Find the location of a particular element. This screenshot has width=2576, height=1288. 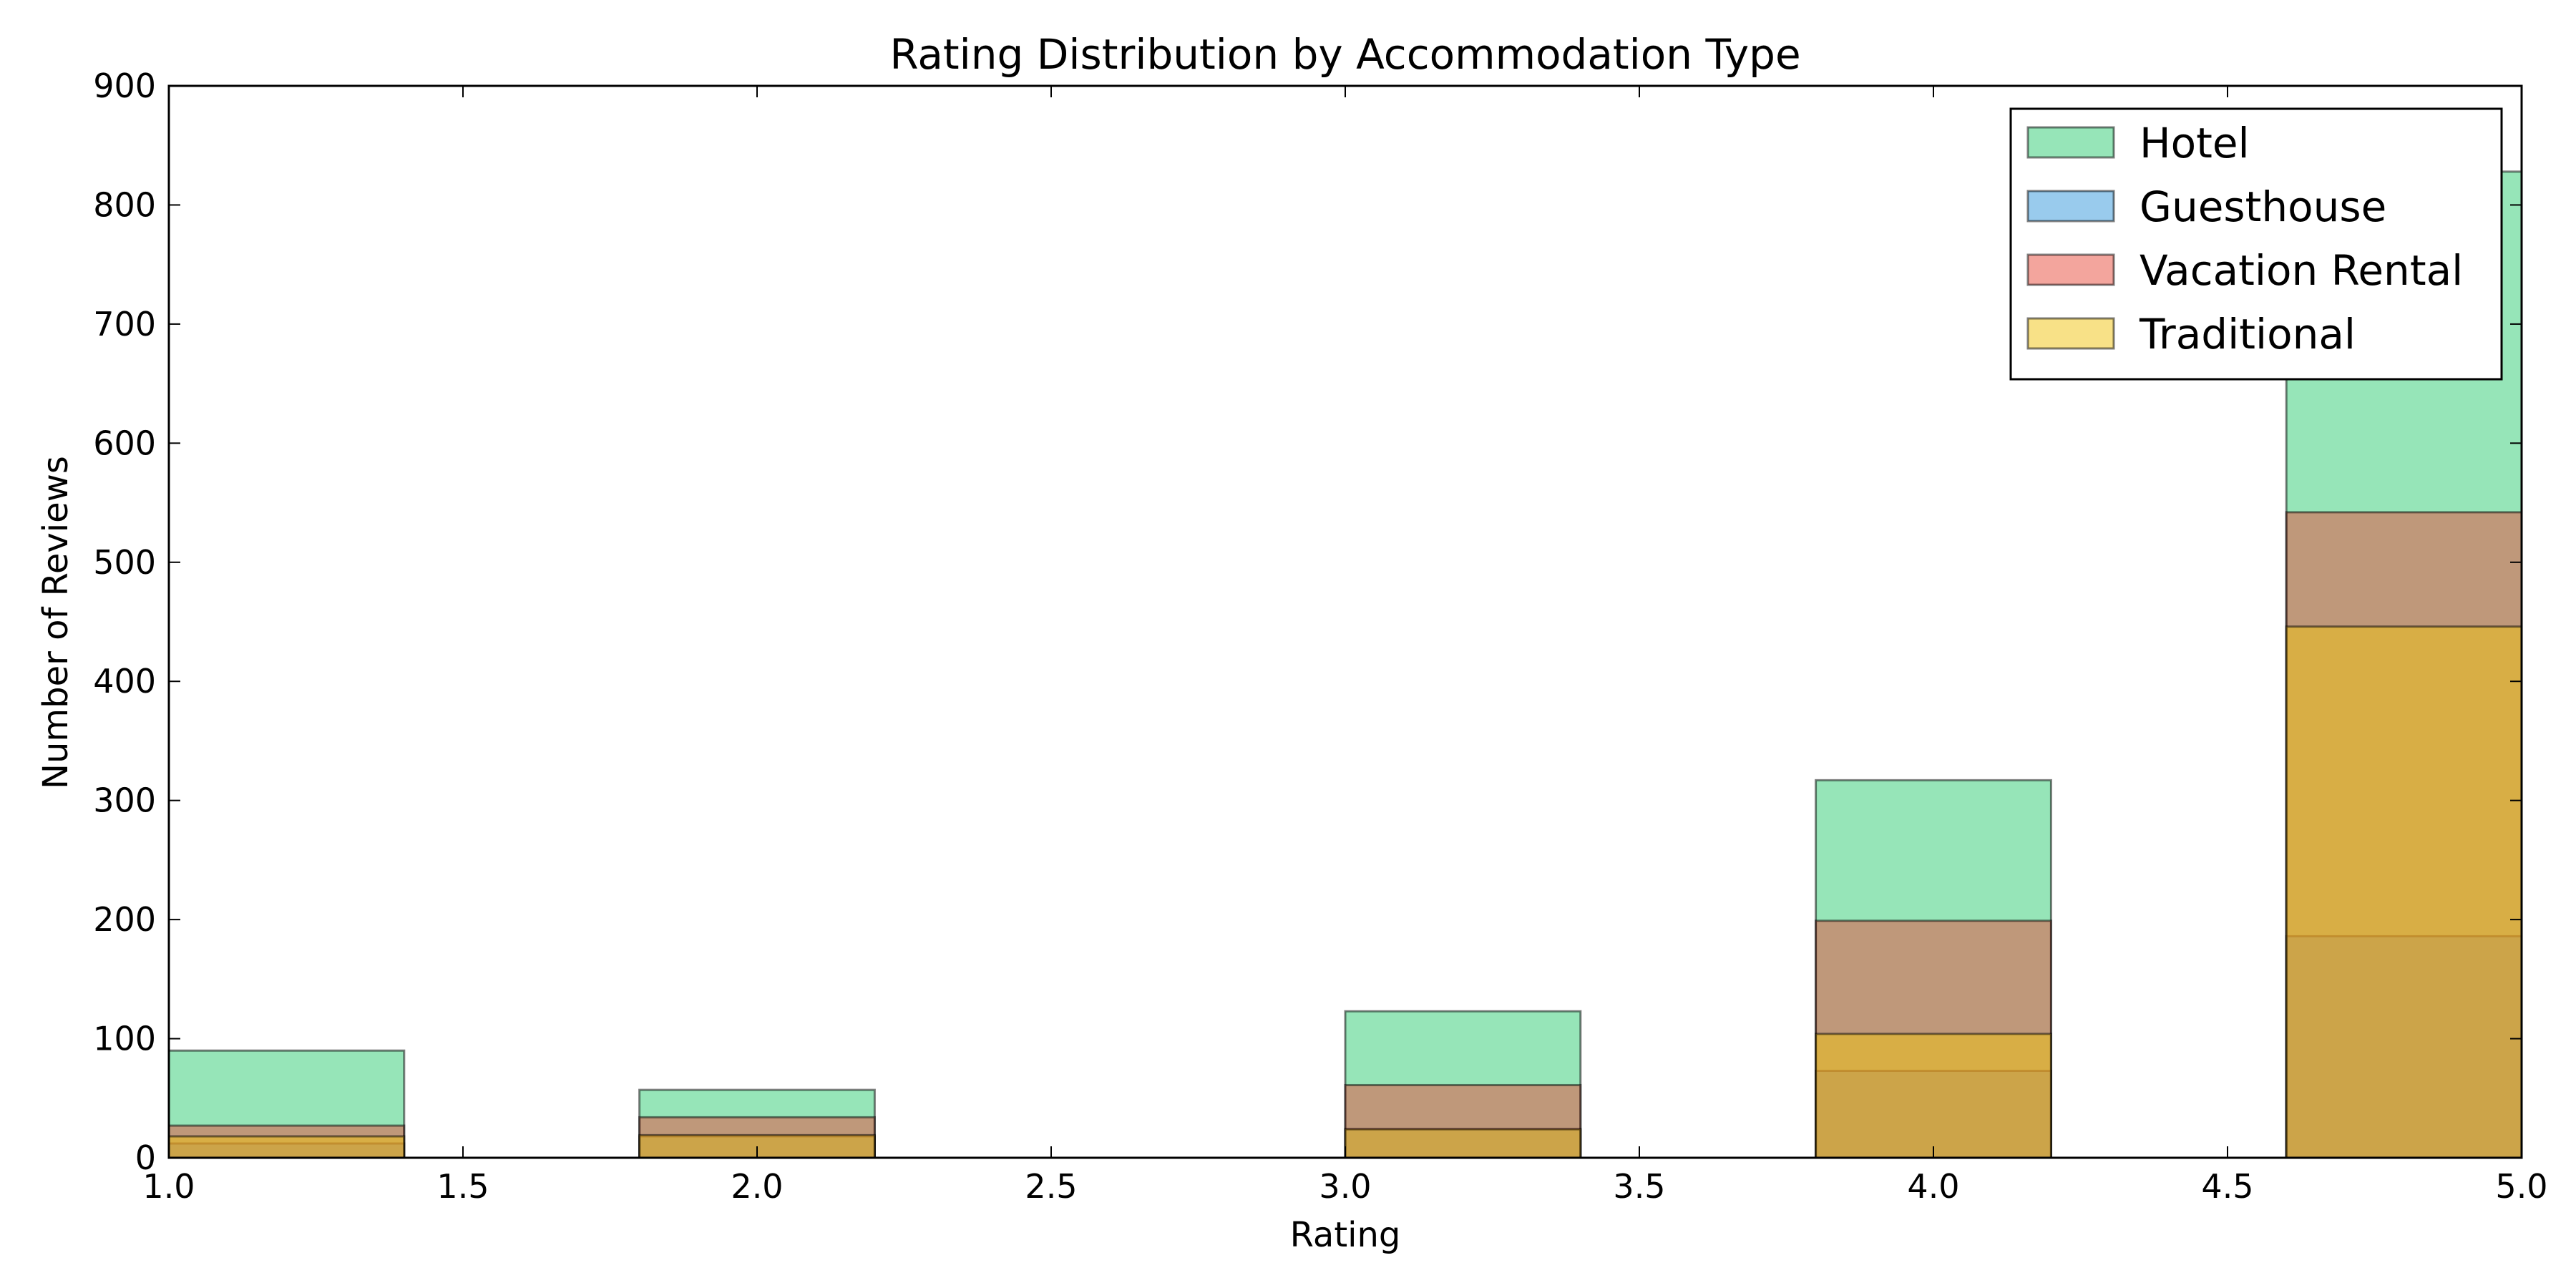

legend-label-guesthouse: Guesthouse is located at coordinates (2263, 206).